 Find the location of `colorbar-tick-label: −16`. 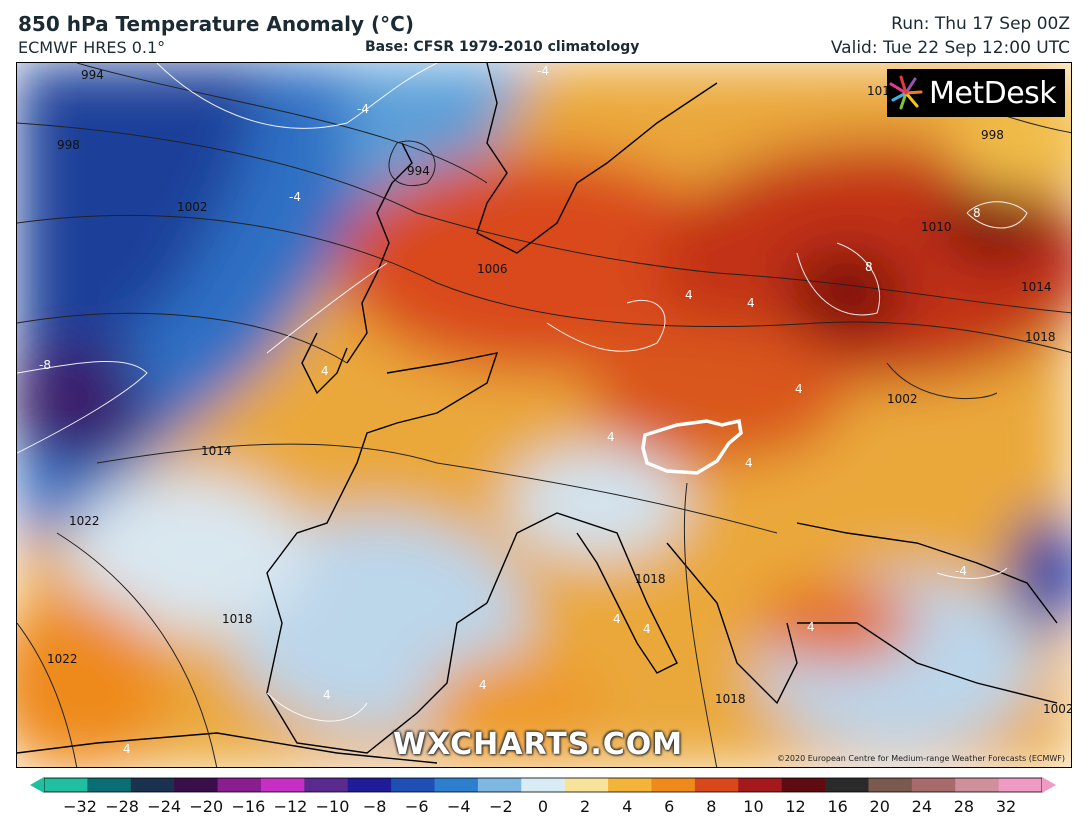

colorbar-tick-label: −16 is located at coordinates (248, 806).